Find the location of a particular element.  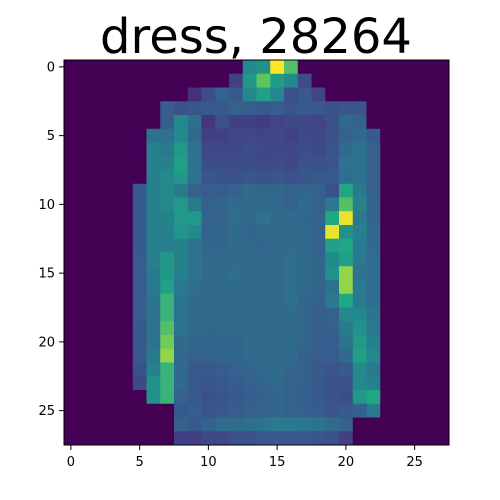

y-axis: 0 5 10 15 20 25 is located at coordinates (51, 239).